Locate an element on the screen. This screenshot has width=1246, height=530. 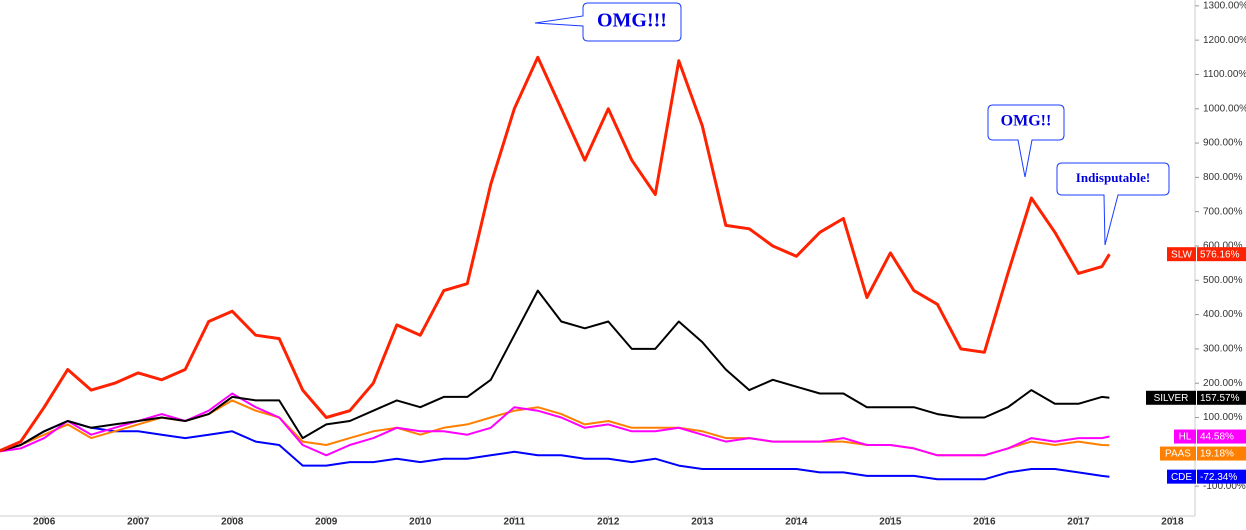
end-label: SILVER 157.57% is located at coordinates (1196, 397).